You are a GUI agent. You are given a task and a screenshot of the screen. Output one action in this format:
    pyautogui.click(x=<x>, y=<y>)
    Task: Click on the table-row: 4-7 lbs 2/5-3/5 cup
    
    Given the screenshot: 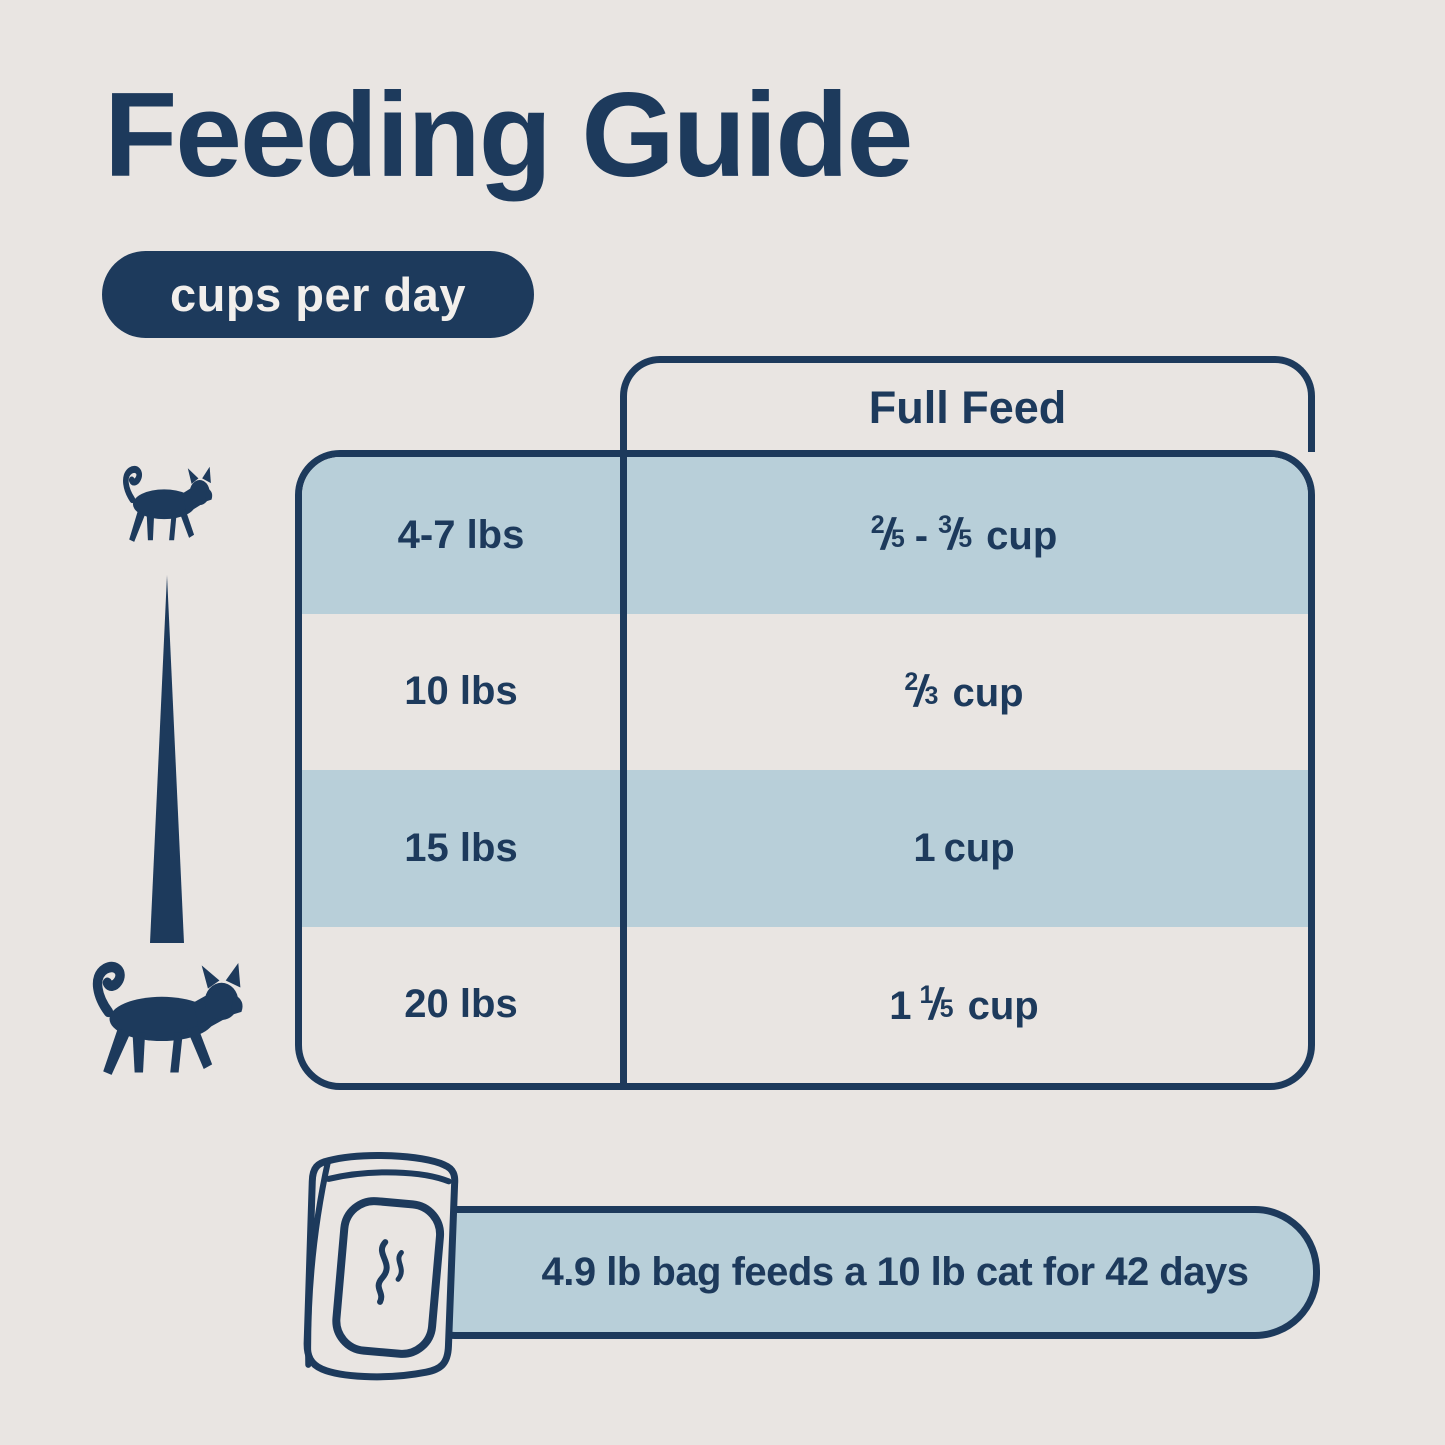 What is the action you would take?
    pyautogui.click(x=805, y=535)
    